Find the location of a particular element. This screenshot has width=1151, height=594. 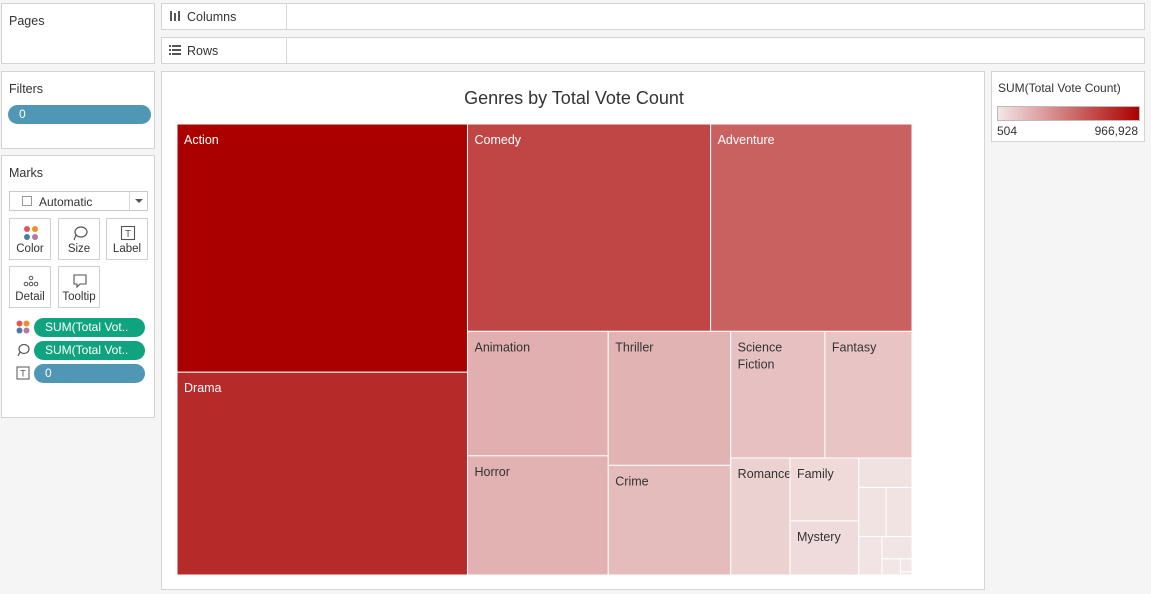

treemap-cell-horror is located at coordinates (537, 515).